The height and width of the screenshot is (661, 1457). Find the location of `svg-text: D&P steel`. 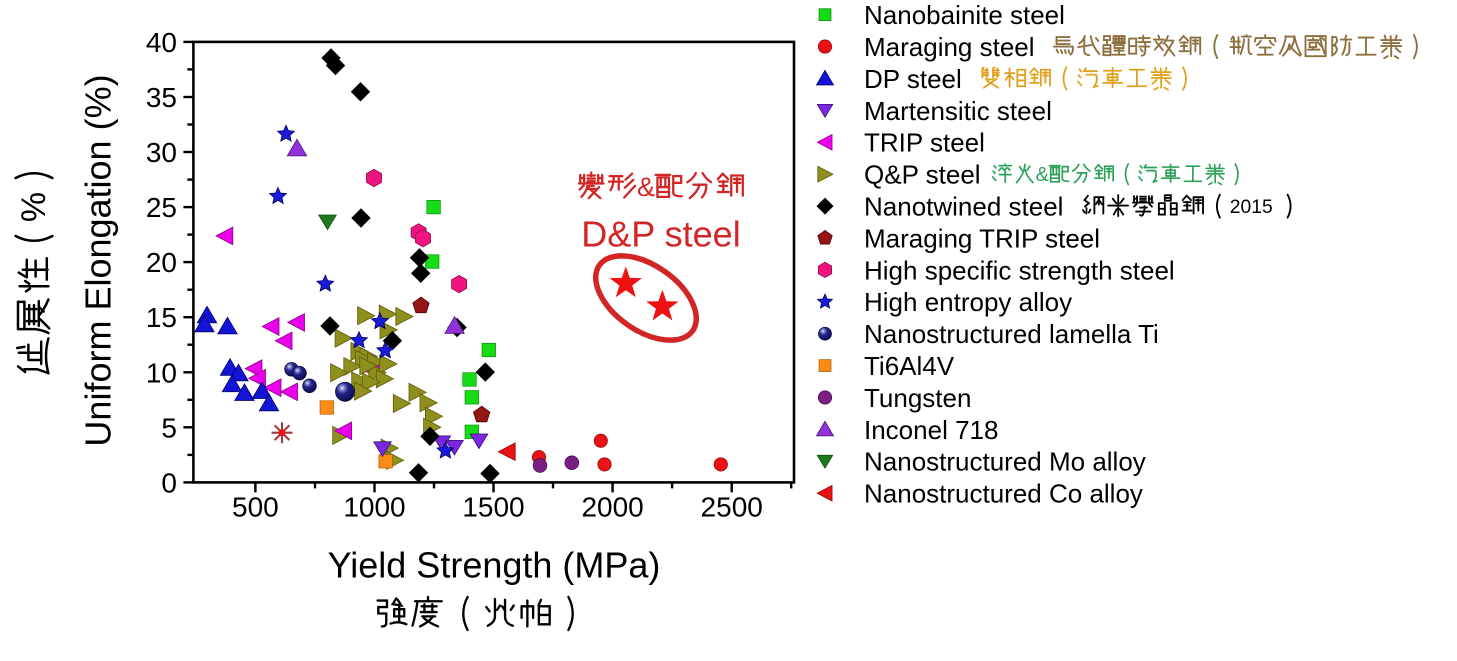

svg-text: D&P steel is located at coordinates (660, 234).